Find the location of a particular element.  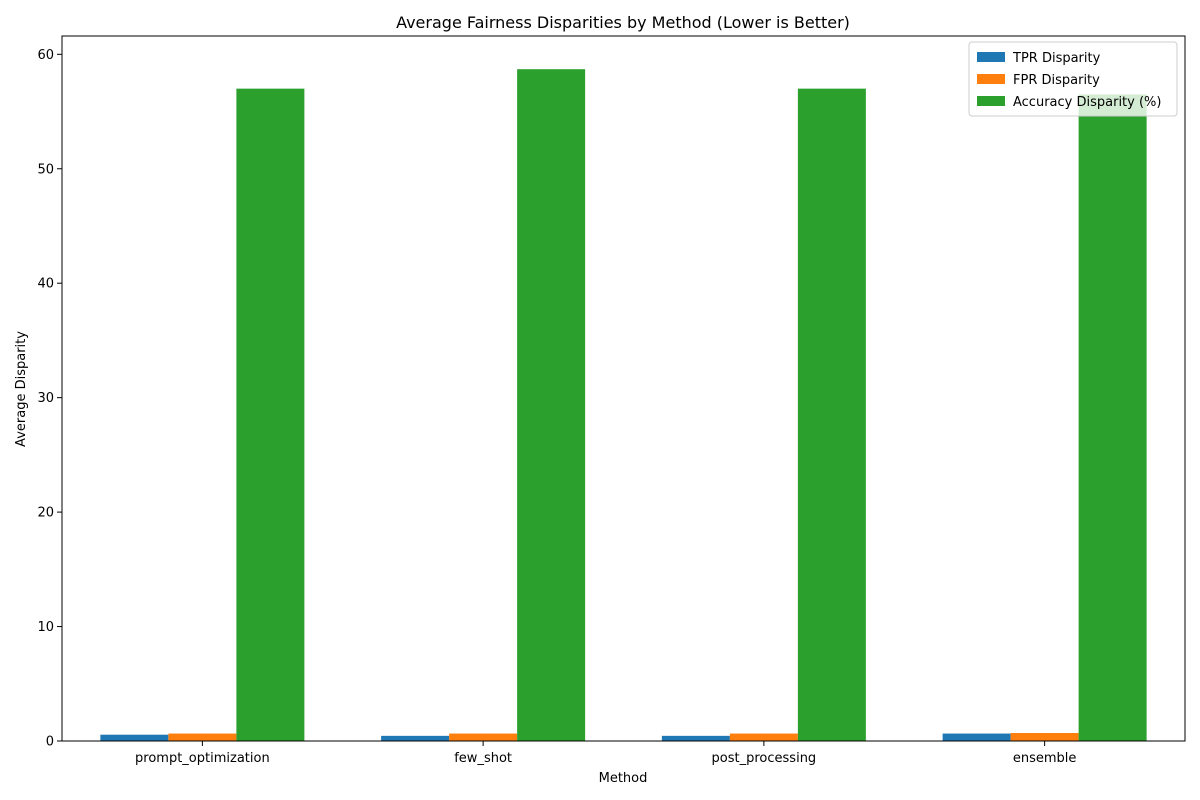

bar-accuracy-disparity-few-shot is located at coordinates (551, 405).